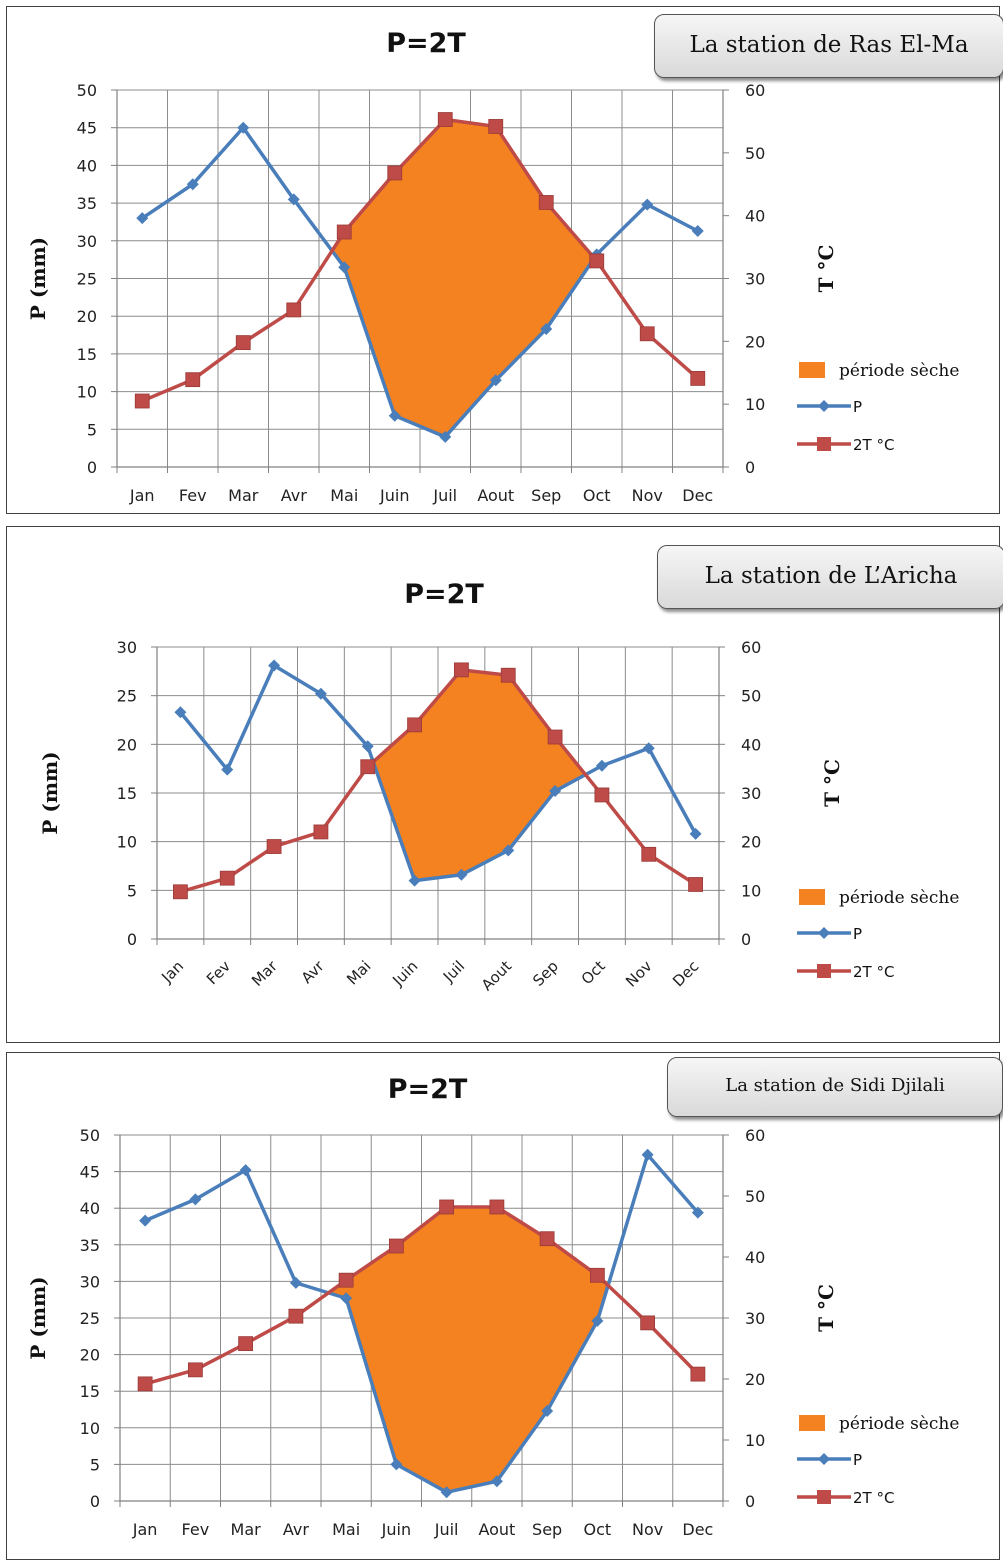 The height and width of the screenshot is (1562, 1003). What do you see at coordinates (132, 890) in the screenshot?
I see `y-tick-label: 5` at bounding box center [132, 890].